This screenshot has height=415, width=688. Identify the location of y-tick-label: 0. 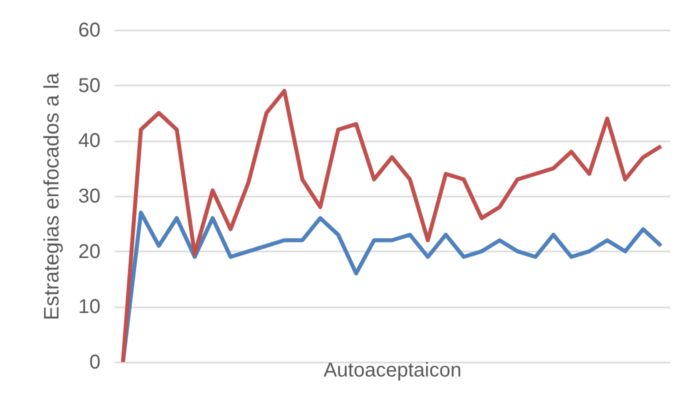
(94, 363).